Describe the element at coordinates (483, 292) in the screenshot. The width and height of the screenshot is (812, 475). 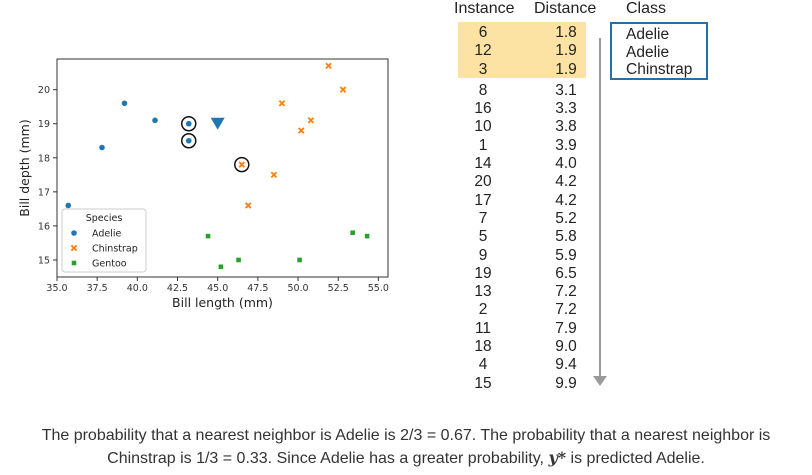
I see `instance-cell: 13` at that location.